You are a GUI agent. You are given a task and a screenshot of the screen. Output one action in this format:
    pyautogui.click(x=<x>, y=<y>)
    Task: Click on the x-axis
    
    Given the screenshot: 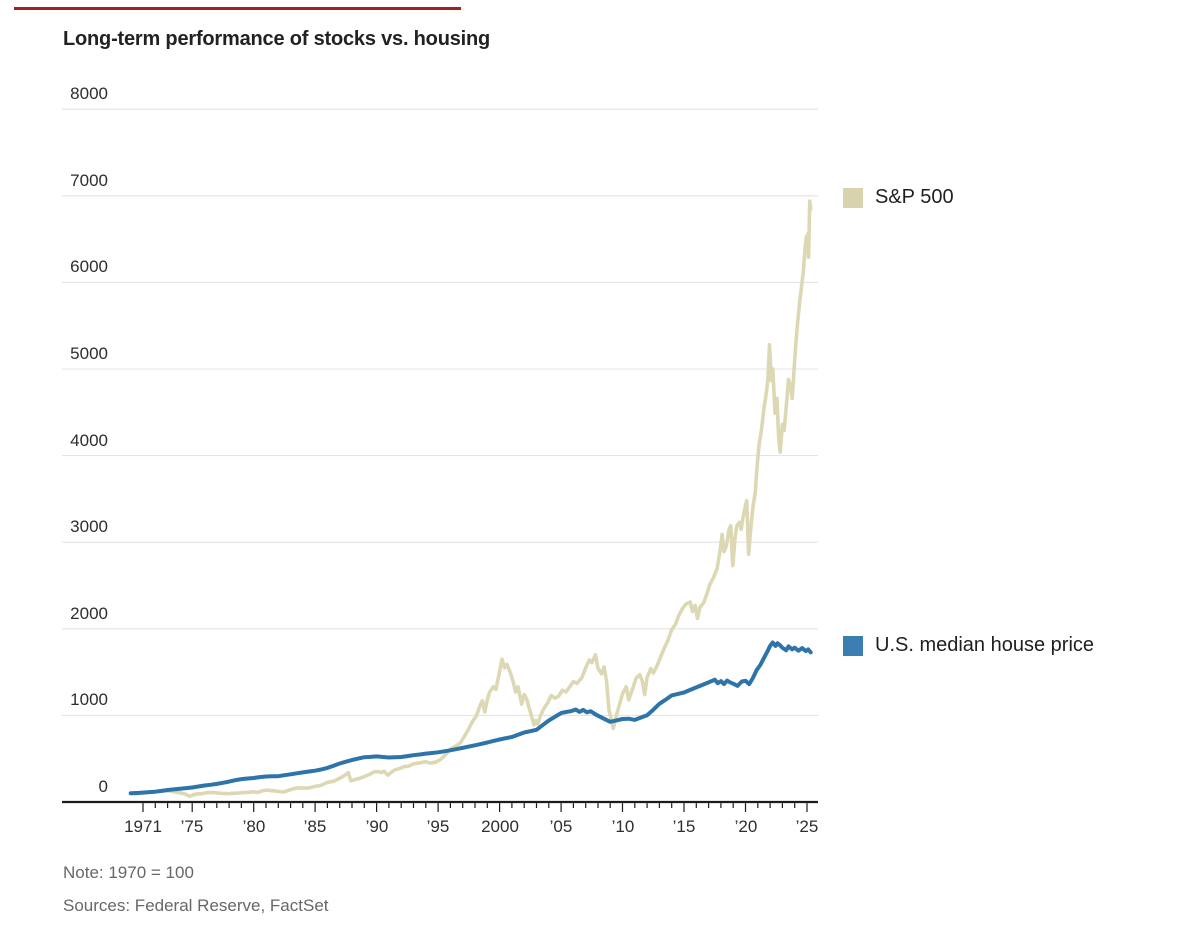 What is the action you would take?
    pyautogui.click(x=440, y=806)
    